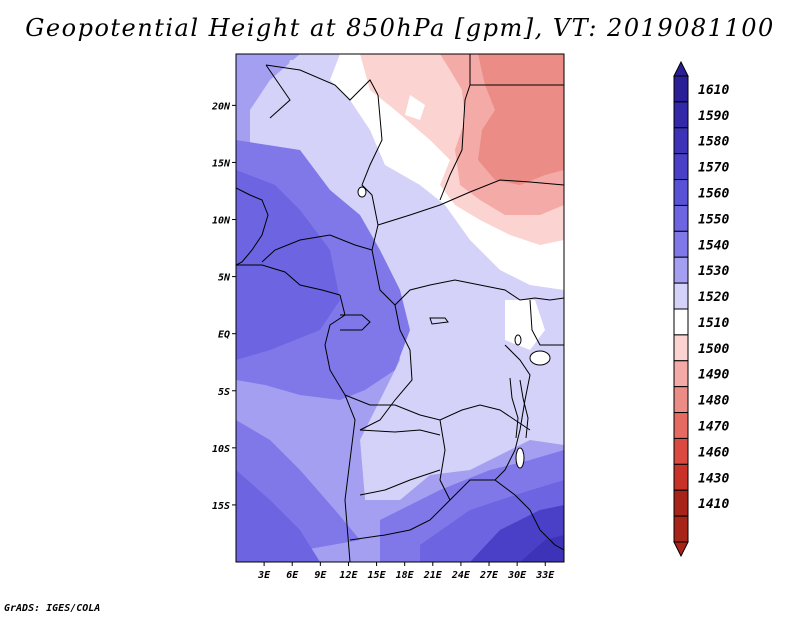 This screenshot has height=618, width=800. Describe the element at coordinates (348, 575) in the screenshot. I see `lon-tick-label: 12E` at that location.